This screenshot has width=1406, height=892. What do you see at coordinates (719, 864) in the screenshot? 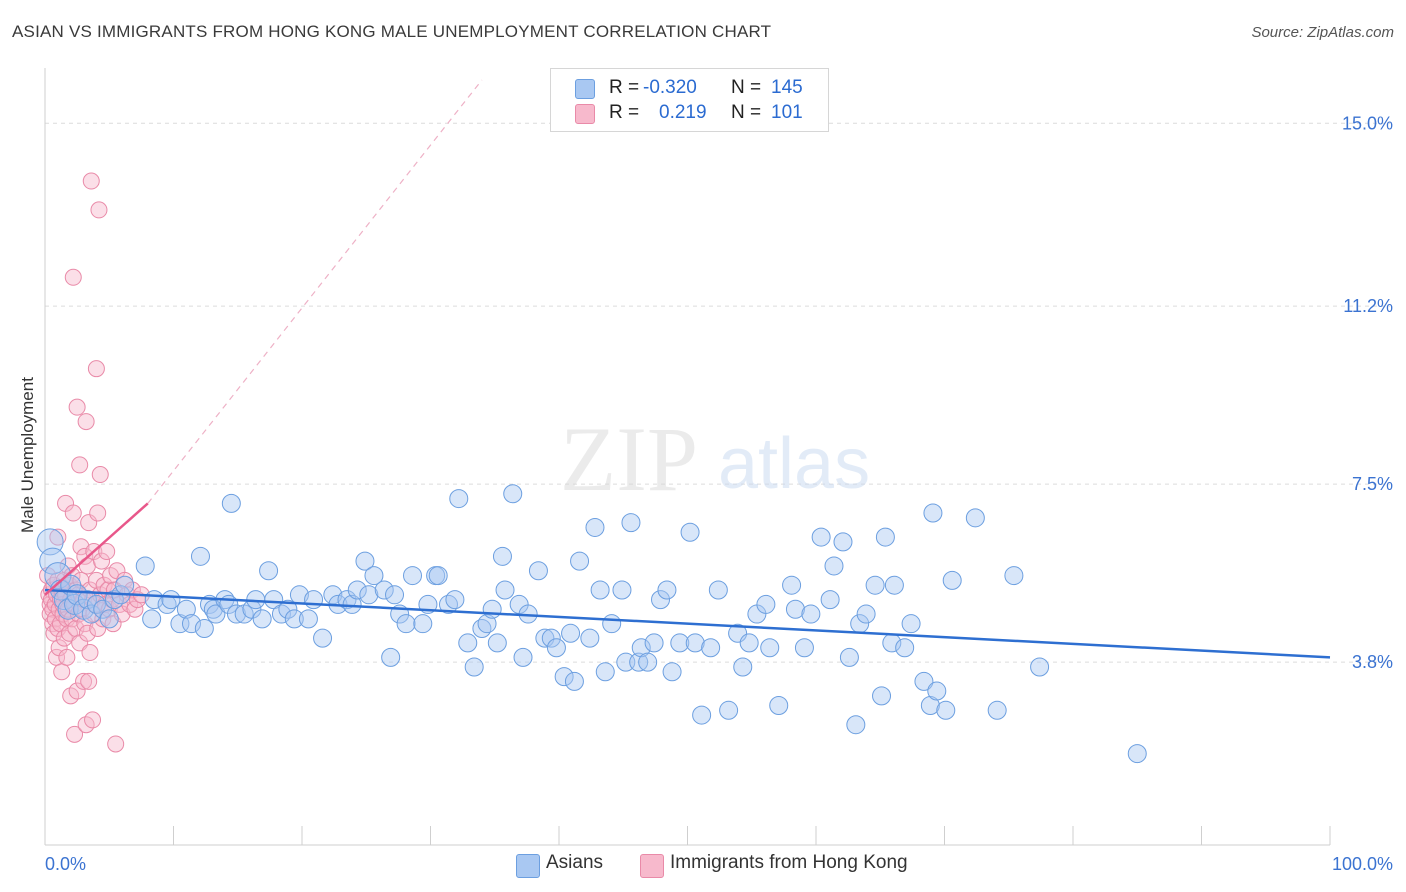
I see `x-tick-labels: 0.0% 100.0%` at bounding box center [719, 864].